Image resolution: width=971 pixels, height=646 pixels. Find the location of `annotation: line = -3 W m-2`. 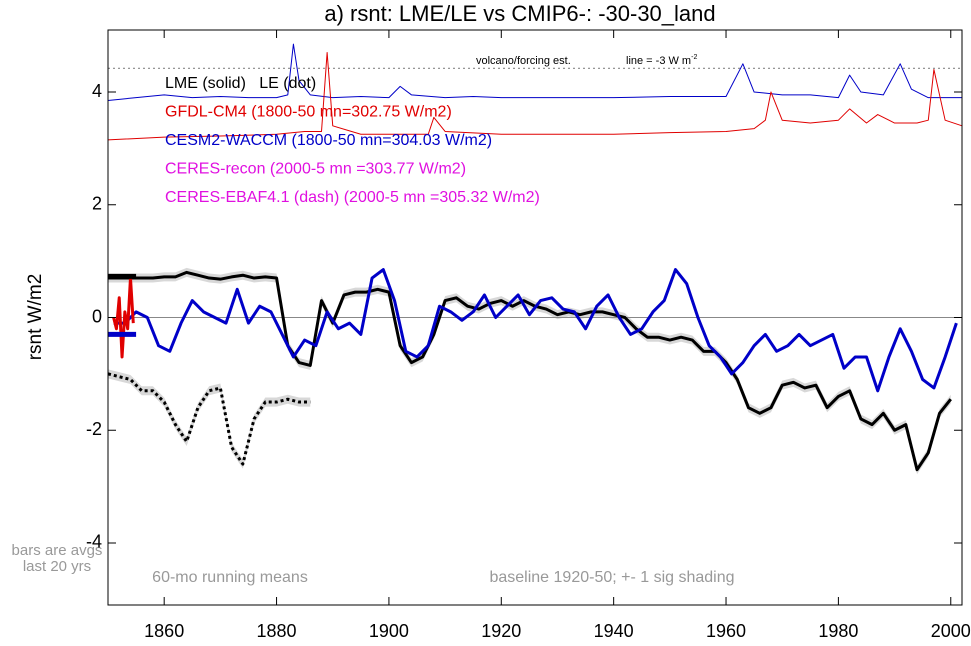

annotation: line = -3 W m-2 is located at coordinates (661, 60).